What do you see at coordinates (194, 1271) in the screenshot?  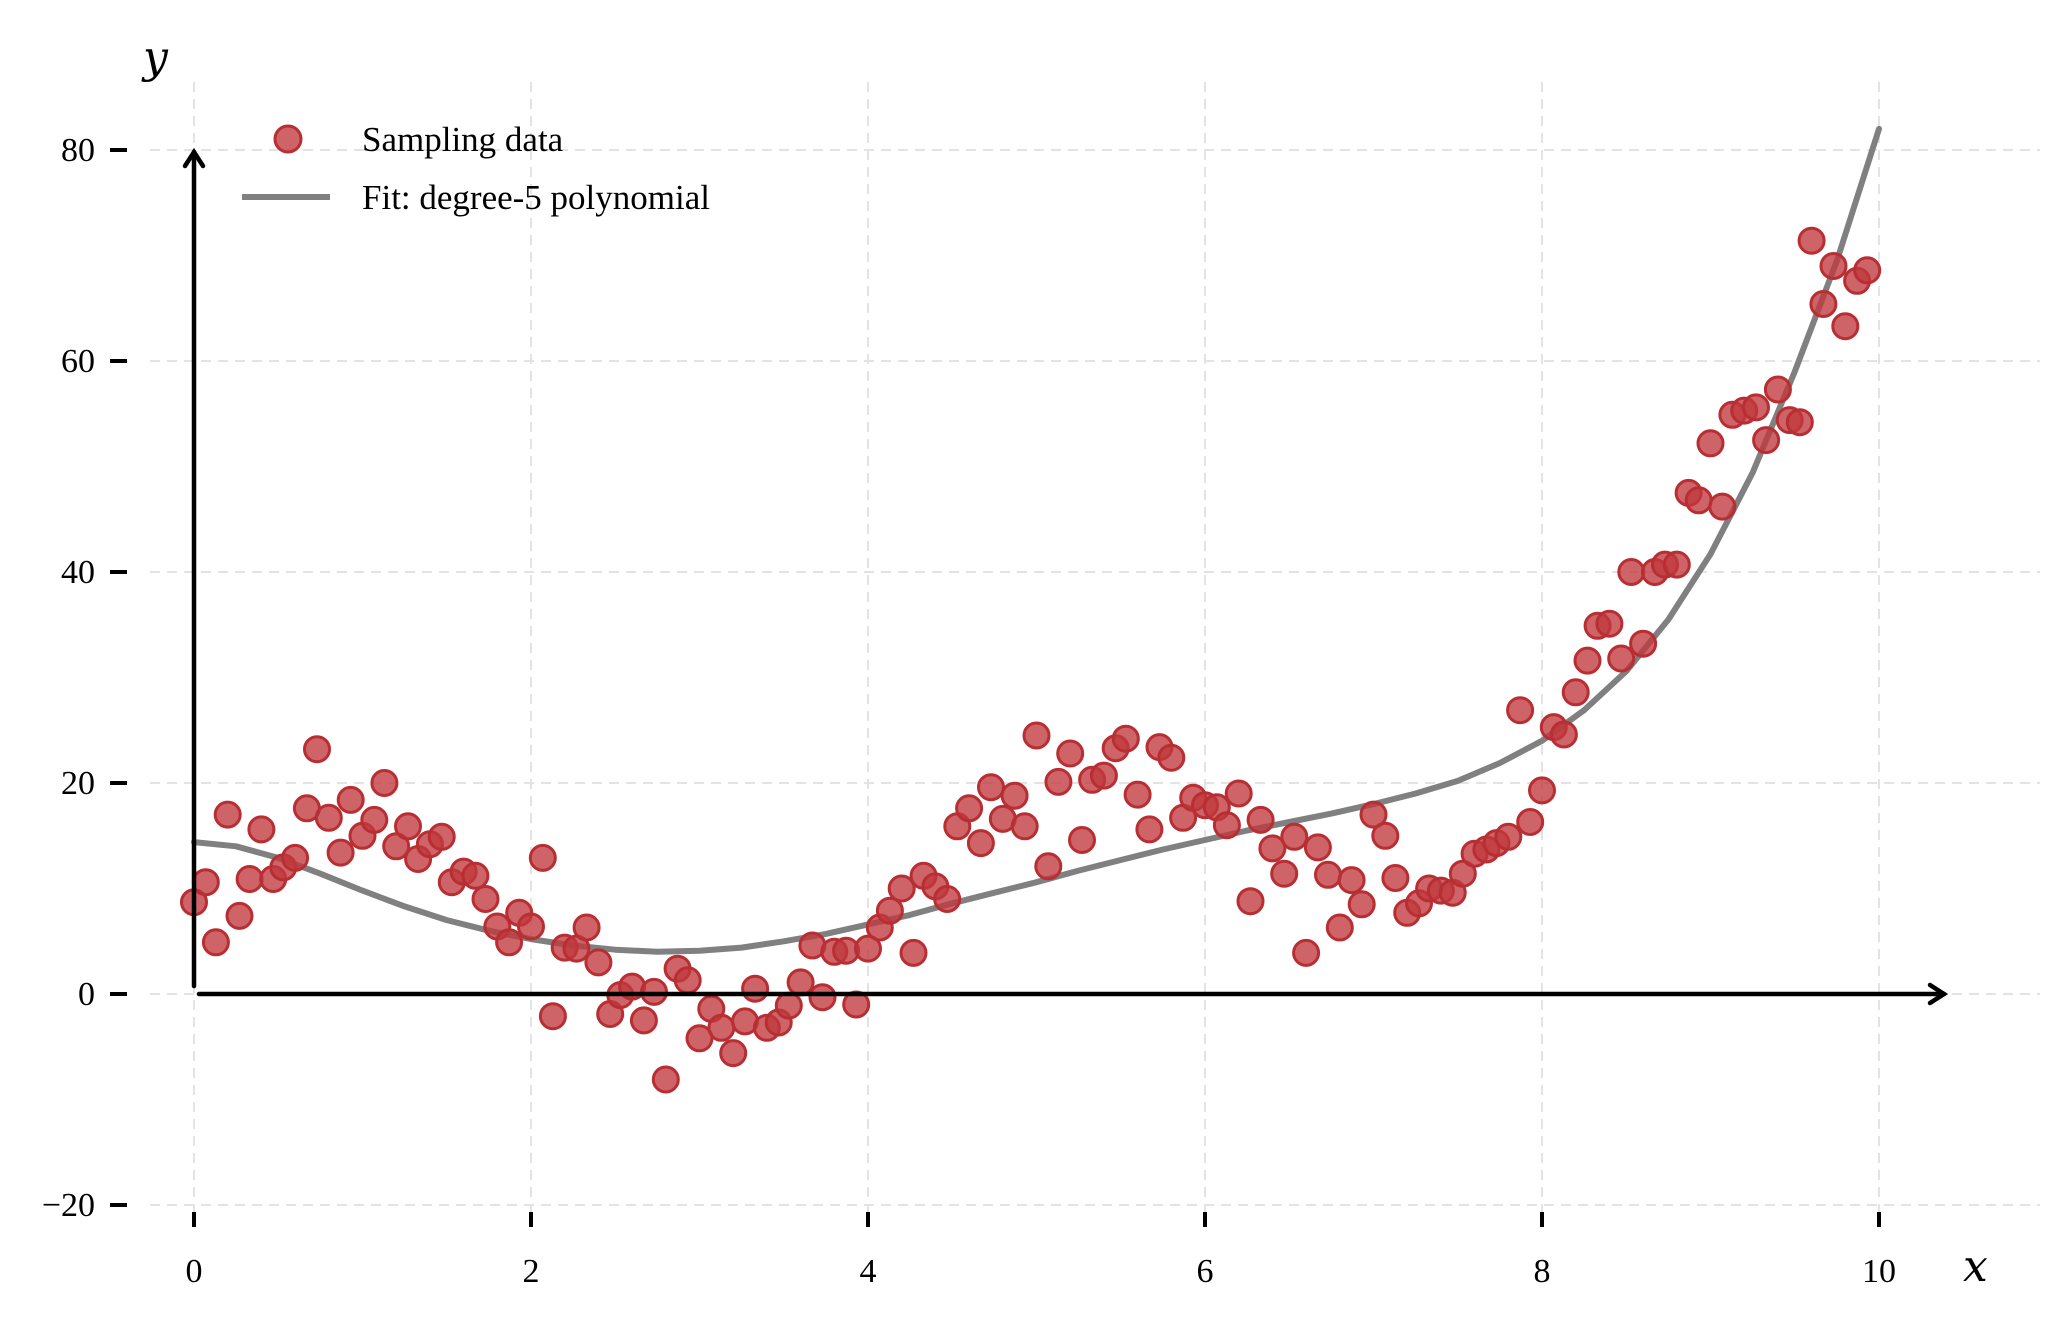 I see `x-tick-label: 0` at bounding box center [194, 1271].